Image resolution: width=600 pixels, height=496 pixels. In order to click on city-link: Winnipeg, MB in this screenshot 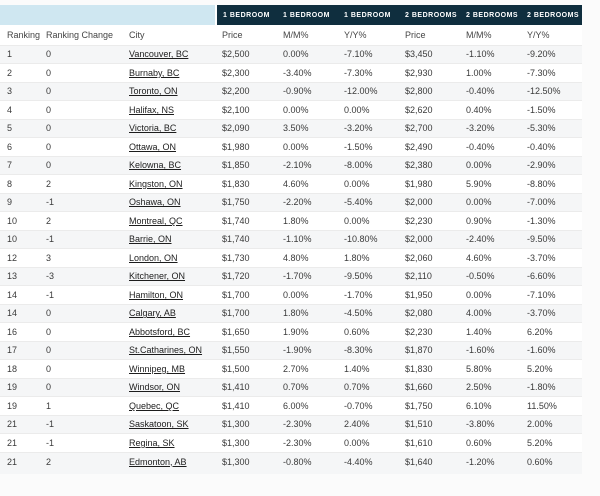, I will do `click(157, 368)`.